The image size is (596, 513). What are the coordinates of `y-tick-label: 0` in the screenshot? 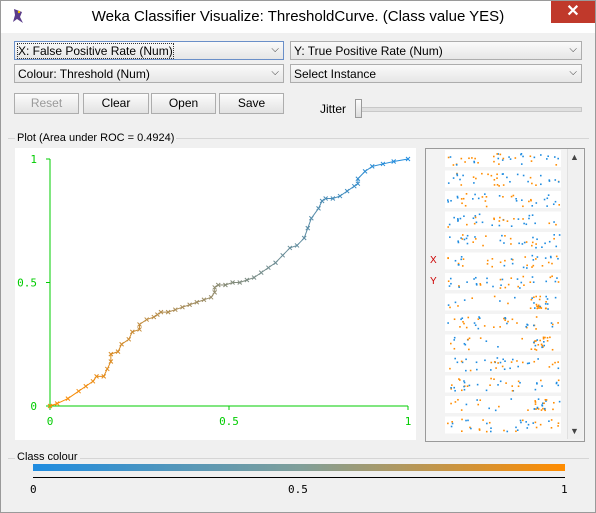 It's located at (33, 406).